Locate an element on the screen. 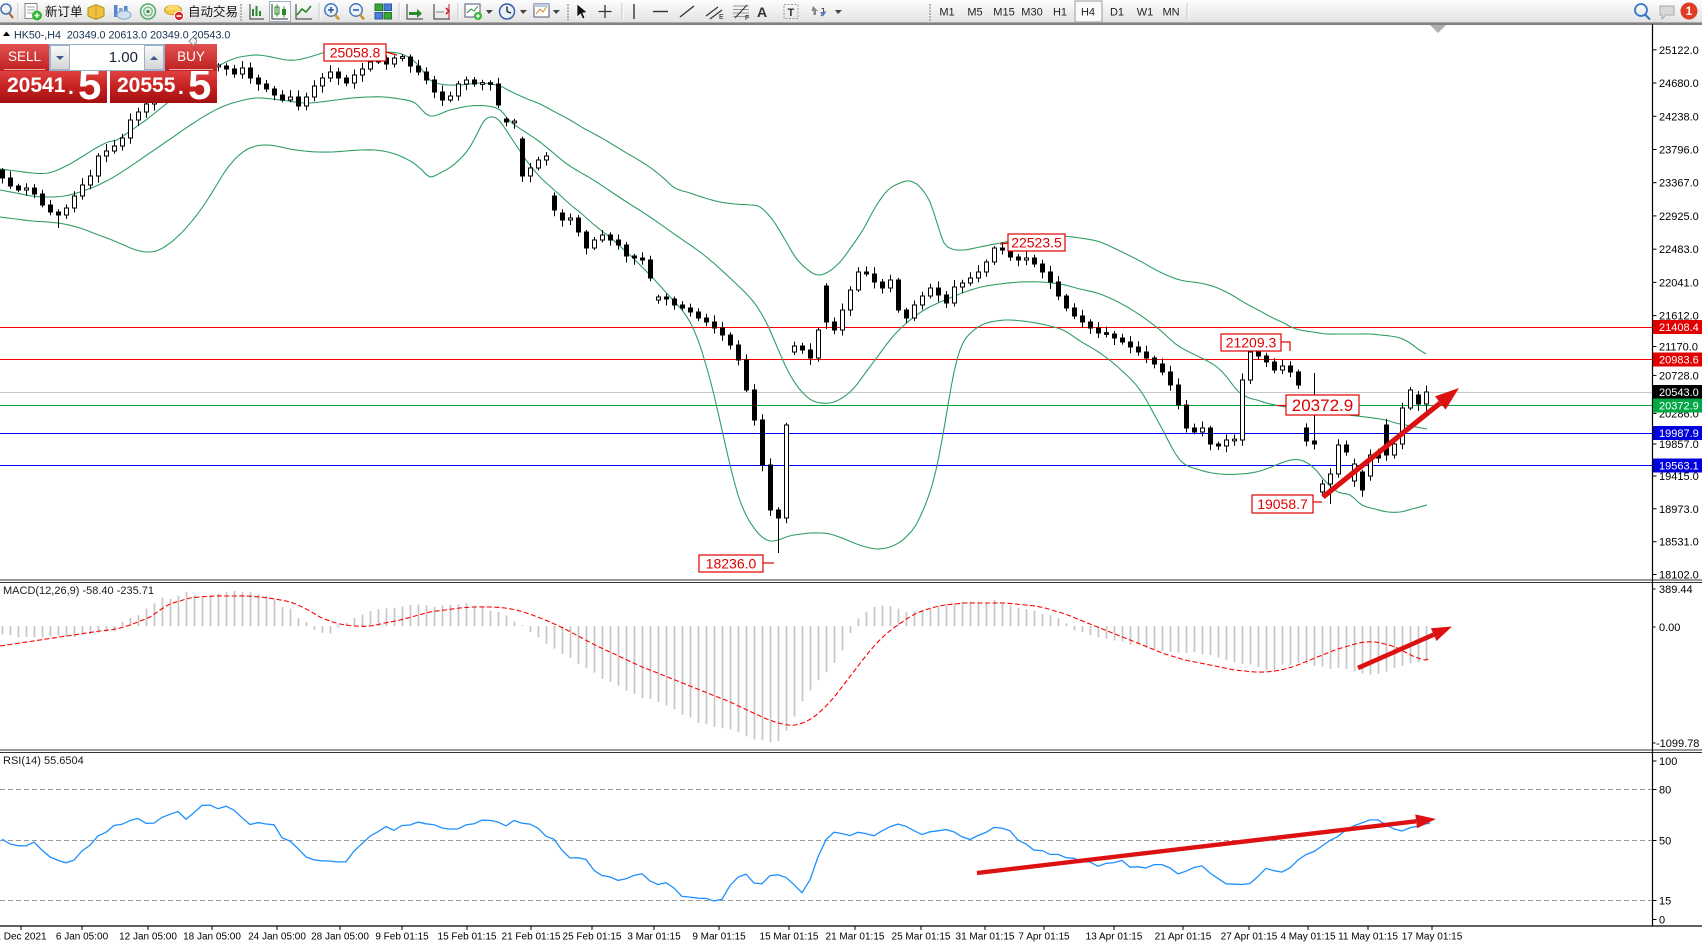 This screenshot has height=945, width=1702. svg-text: 6 Jan 05:00 is located at coordinates (82, 937).